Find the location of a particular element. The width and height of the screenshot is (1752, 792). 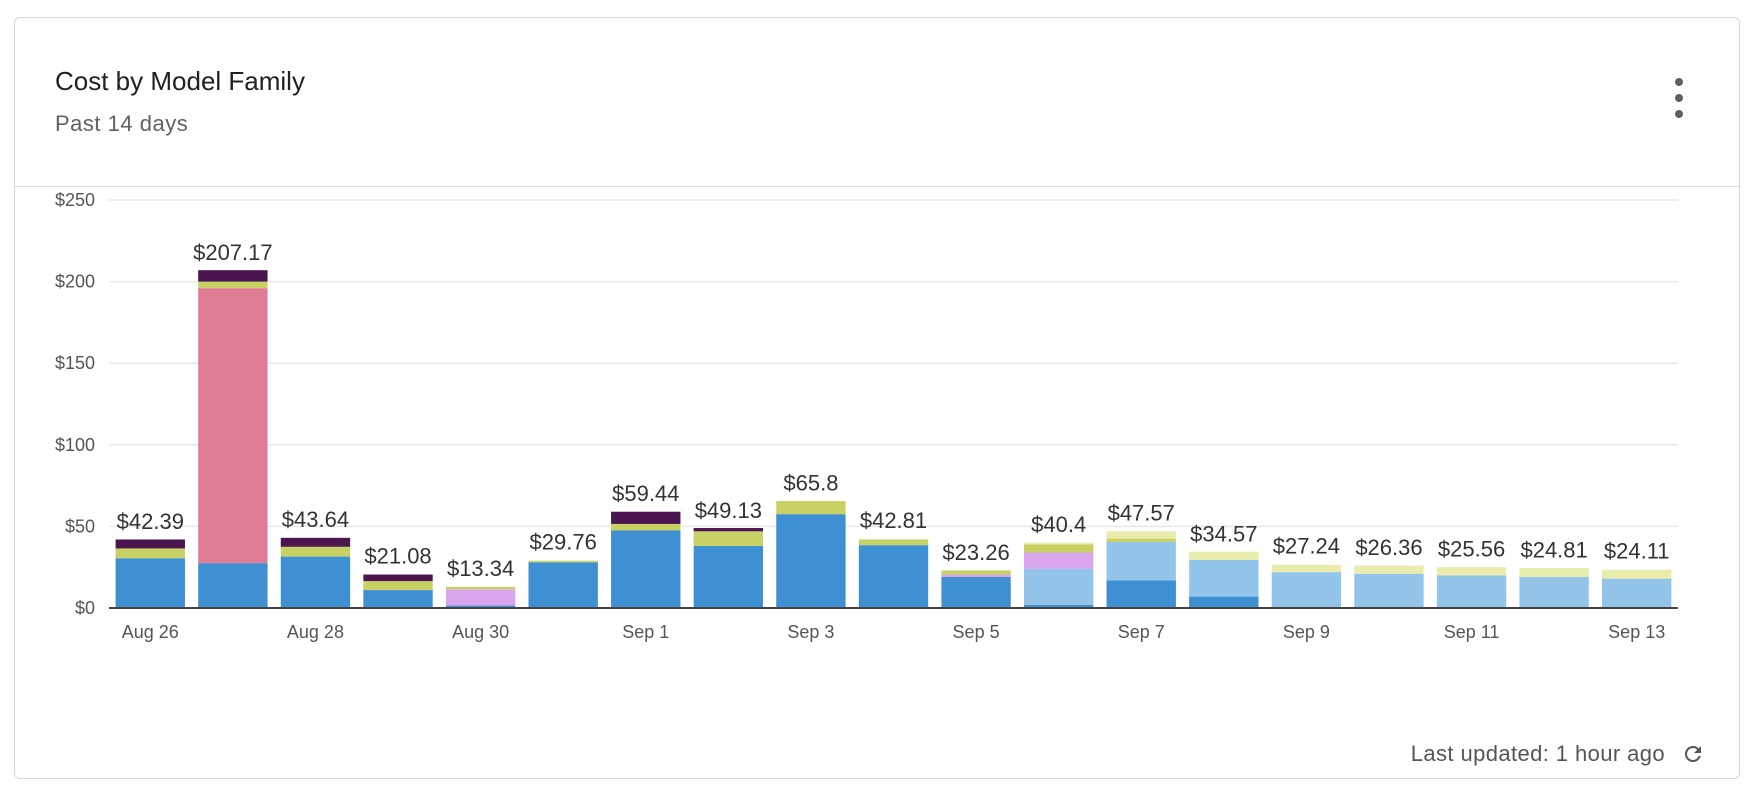

x-tick-label: Sep 9 is located at coordinates (1306, 632).